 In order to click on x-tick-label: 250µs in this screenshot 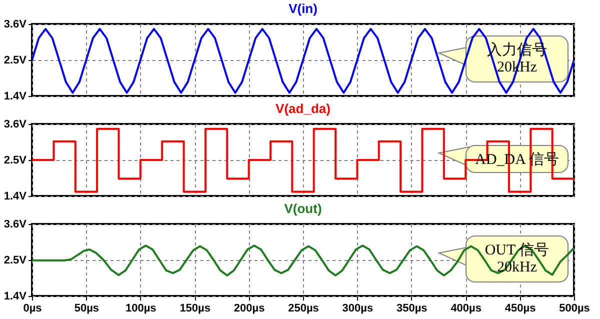, I will do `click(303, 308)`.